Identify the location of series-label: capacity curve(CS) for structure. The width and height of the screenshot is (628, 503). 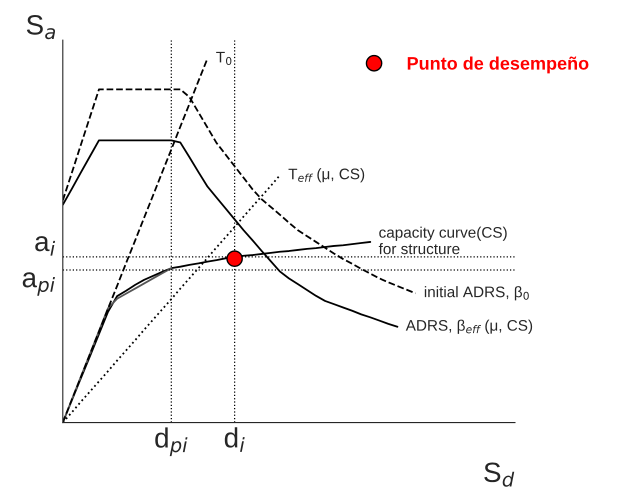
(442, 240).